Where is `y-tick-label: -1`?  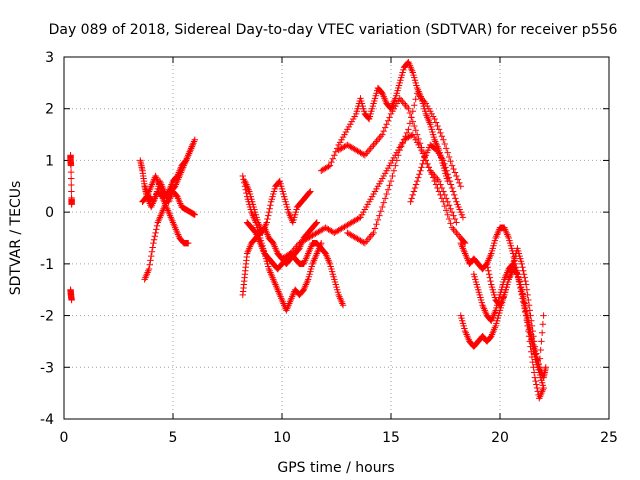 y-tick-label: -1 is located at coordinates (47, 265).